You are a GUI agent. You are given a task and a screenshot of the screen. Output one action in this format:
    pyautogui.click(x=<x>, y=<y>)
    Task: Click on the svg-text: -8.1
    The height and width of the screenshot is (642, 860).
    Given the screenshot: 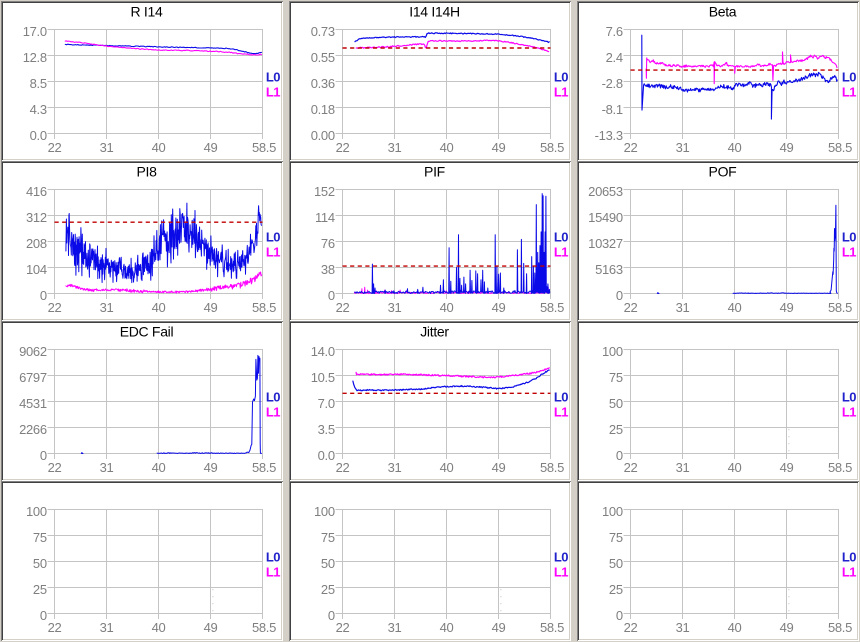 What is the action you would take?
    pyautogui.click(x=612, y=109)
    